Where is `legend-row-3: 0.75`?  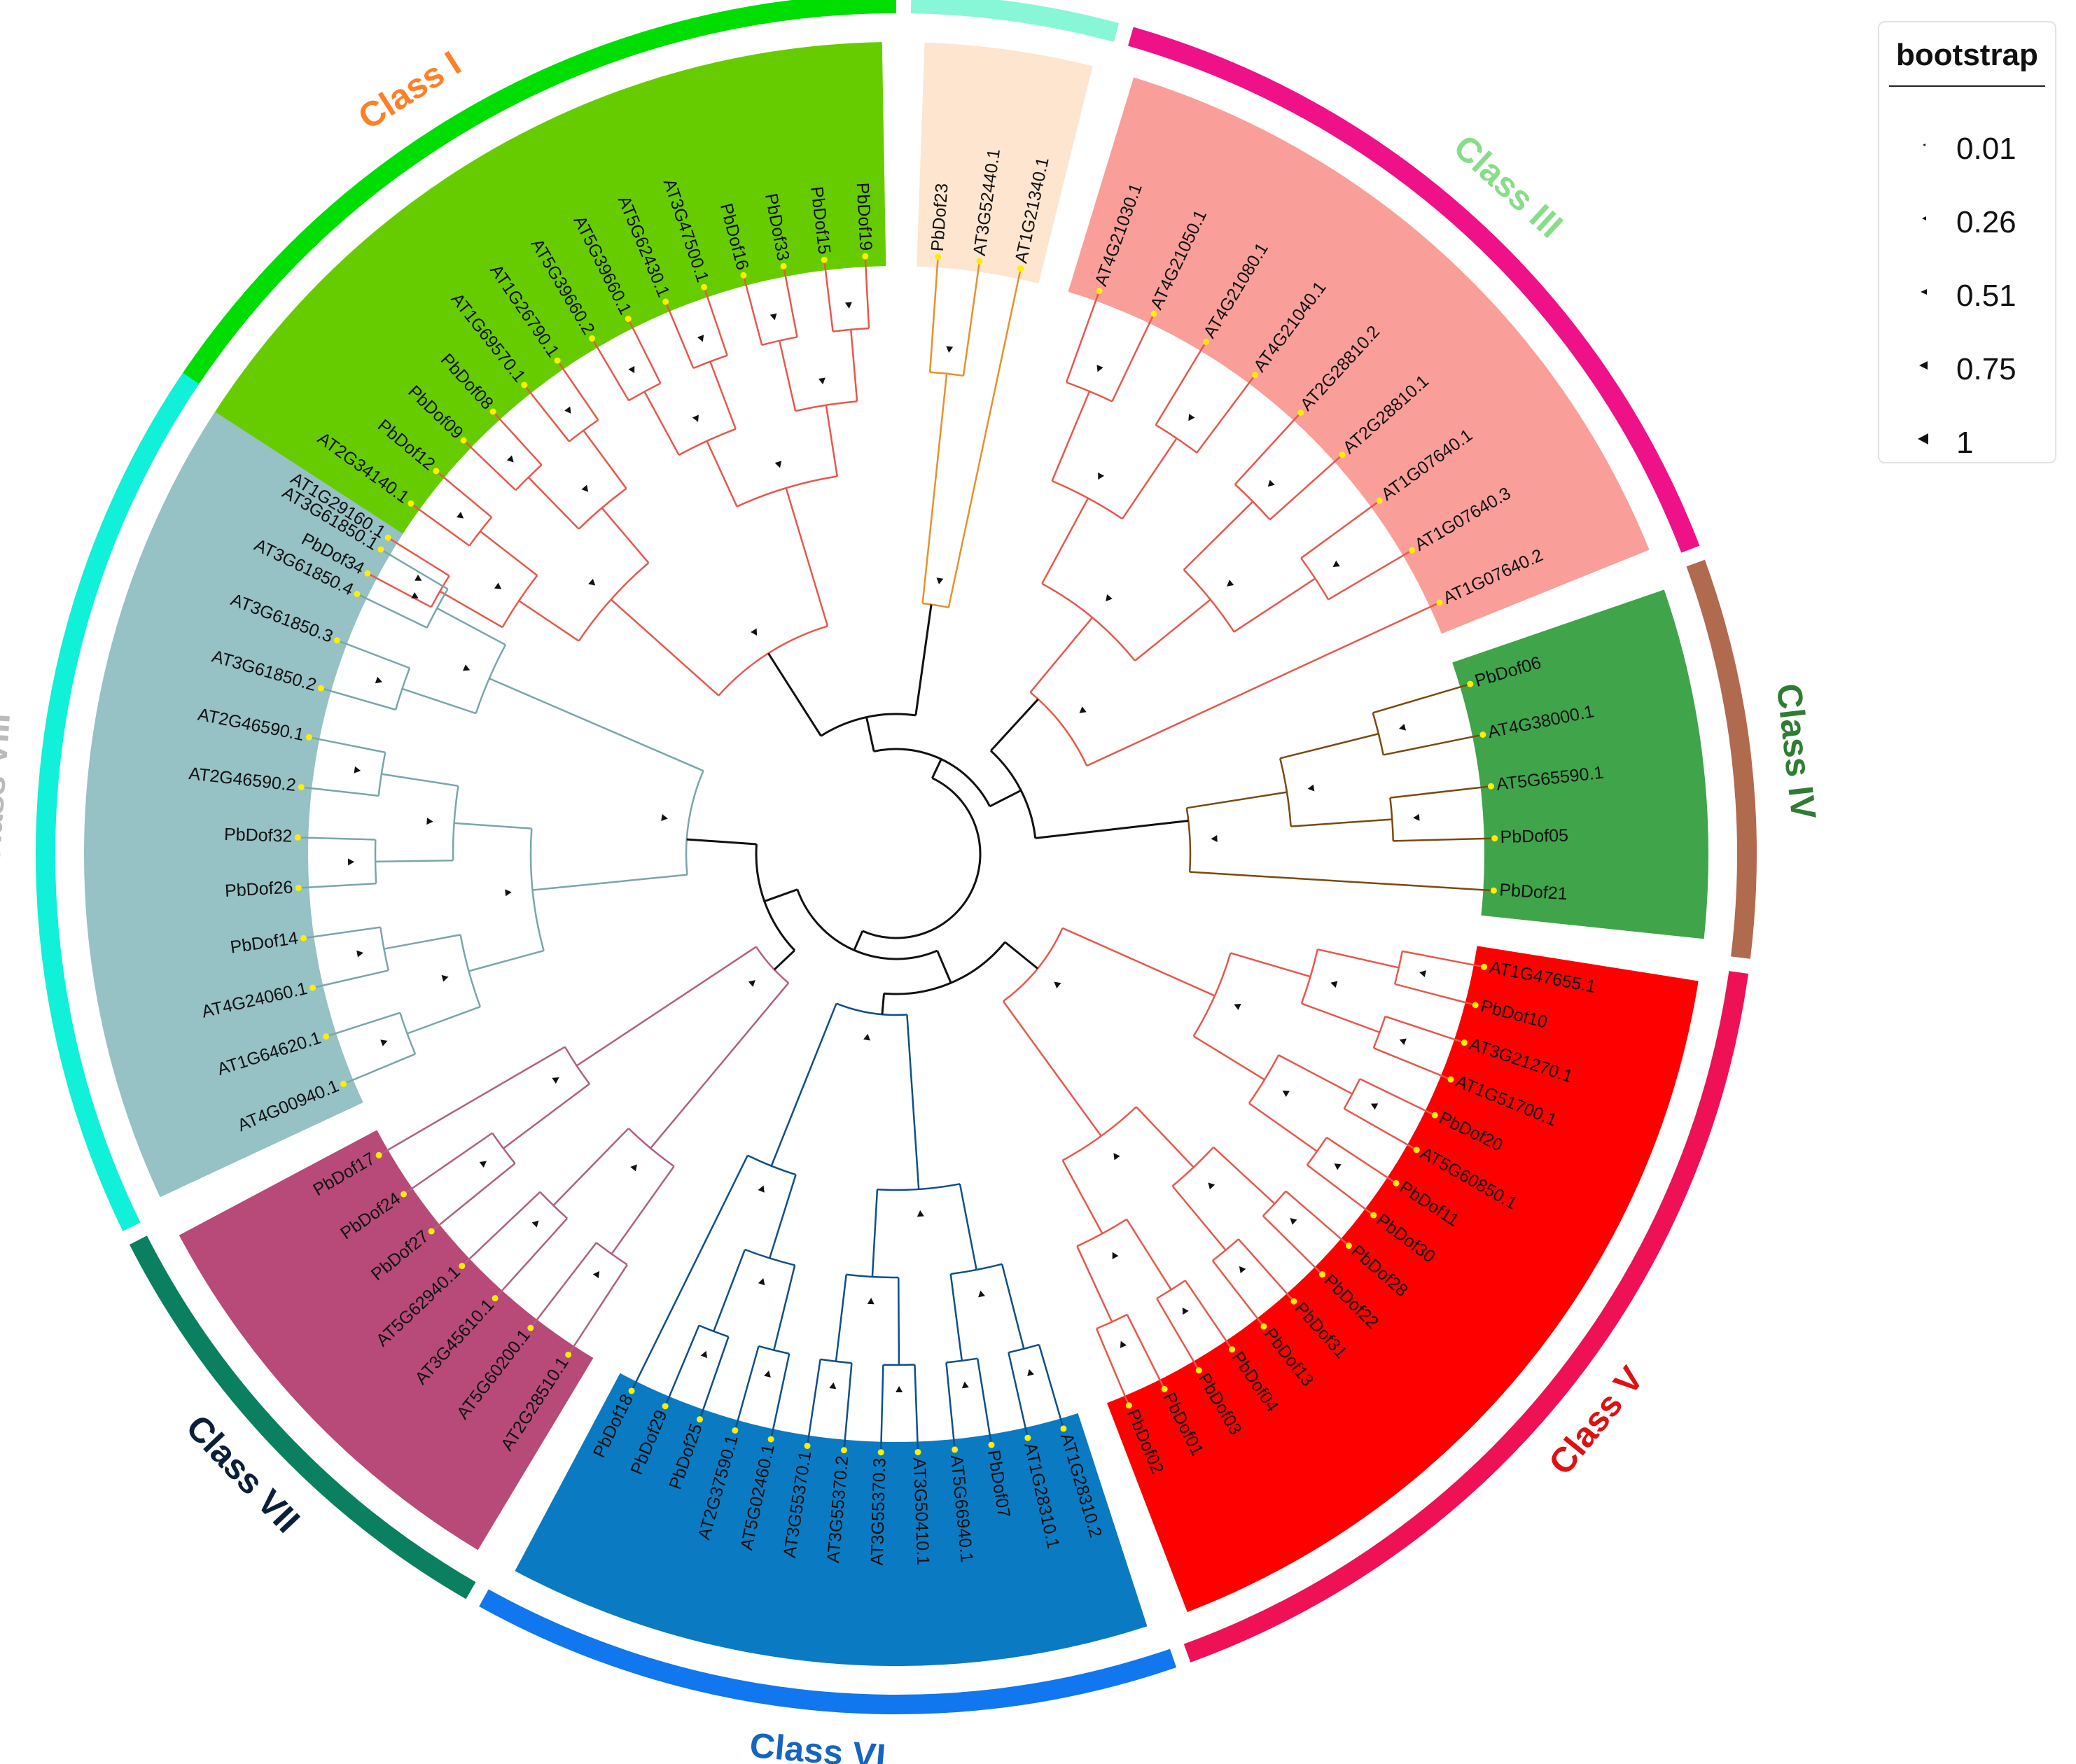
legend-row-3: 0.75 is located at coordinates (1967, 367).